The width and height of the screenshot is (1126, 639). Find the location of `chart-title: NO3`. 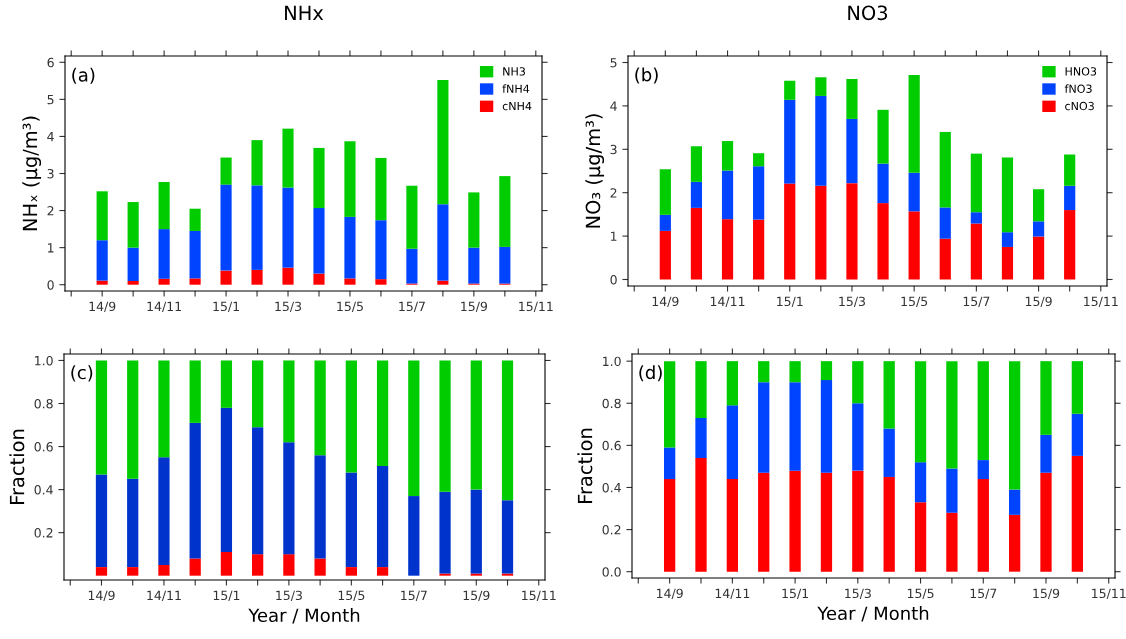

chart-title: NO3 is located at coordinates (868, 13).